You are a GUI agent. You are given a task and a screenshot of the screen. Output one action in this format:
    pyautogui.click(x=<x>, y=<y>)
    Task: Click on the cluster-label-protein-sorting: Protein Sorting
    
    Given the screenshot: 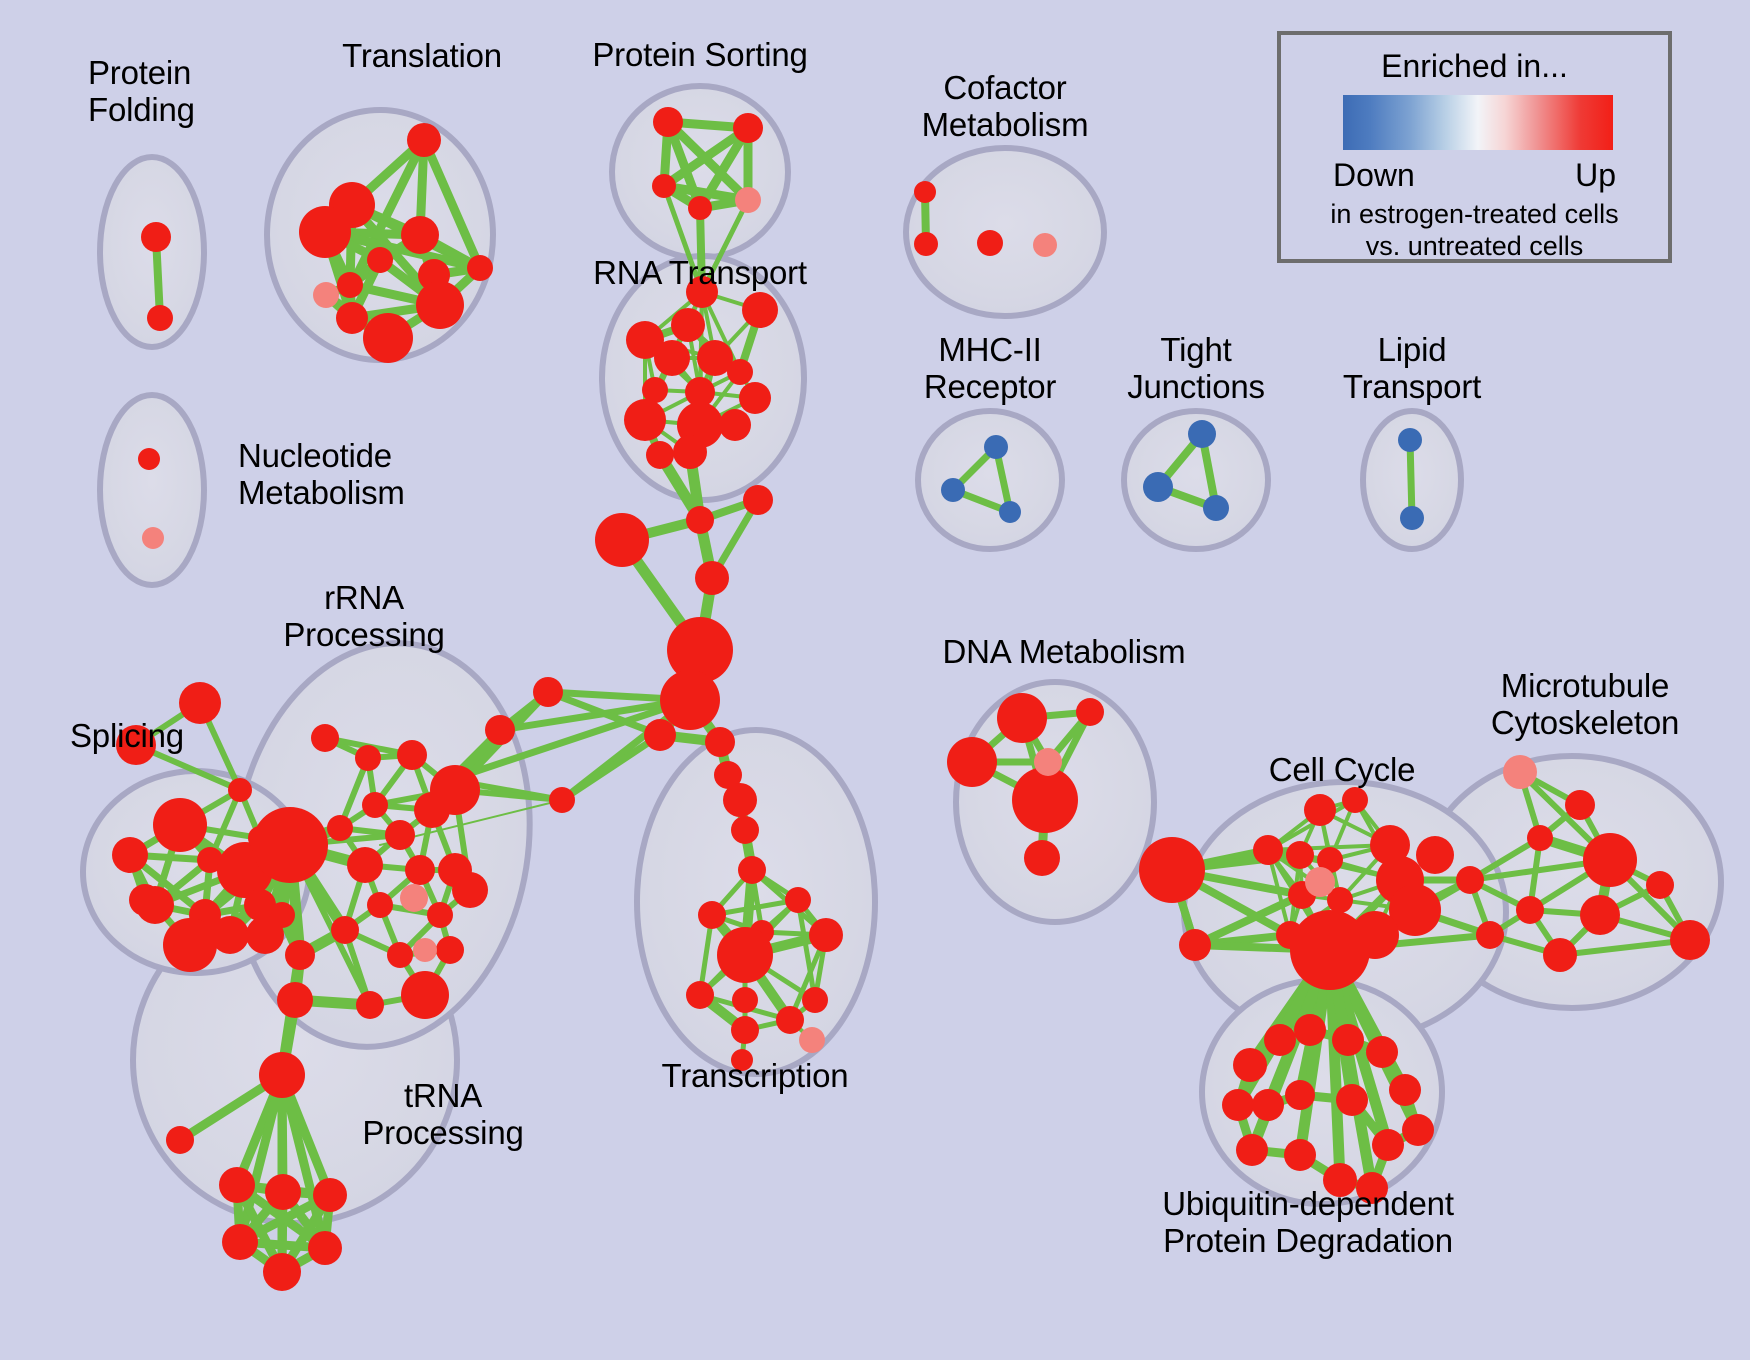 What is the action you would take?
    pyautogui.click(x=700, y=54)
    